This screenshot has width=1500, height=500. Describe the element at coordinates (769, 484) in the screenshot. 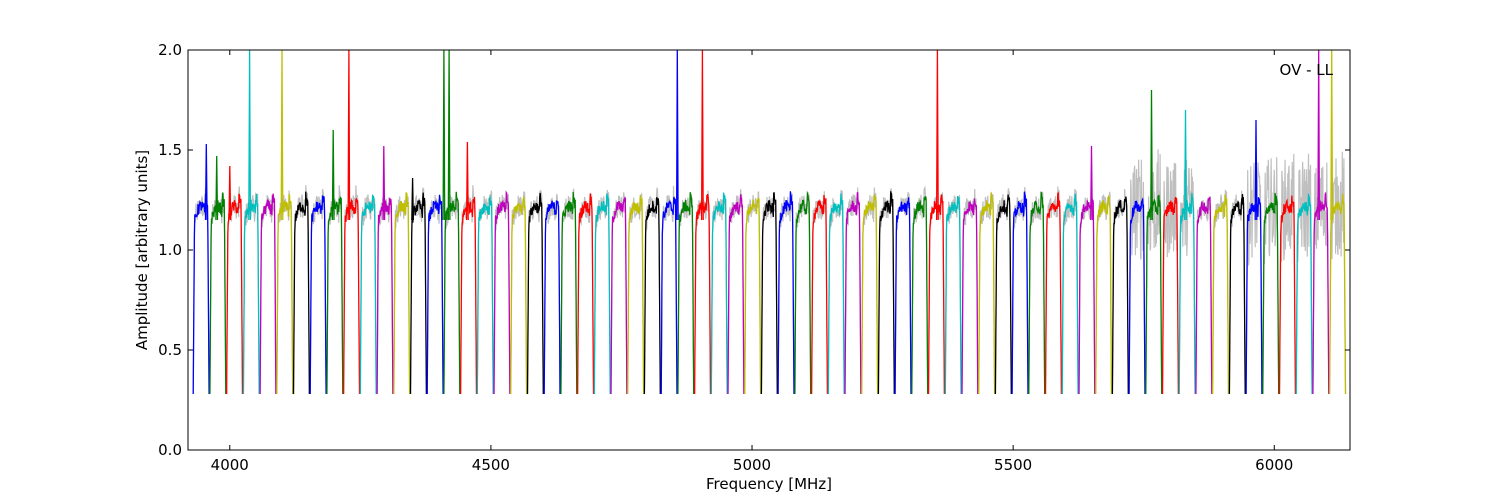

I see `x-axis-label: Frequency [MHz]` at that location.